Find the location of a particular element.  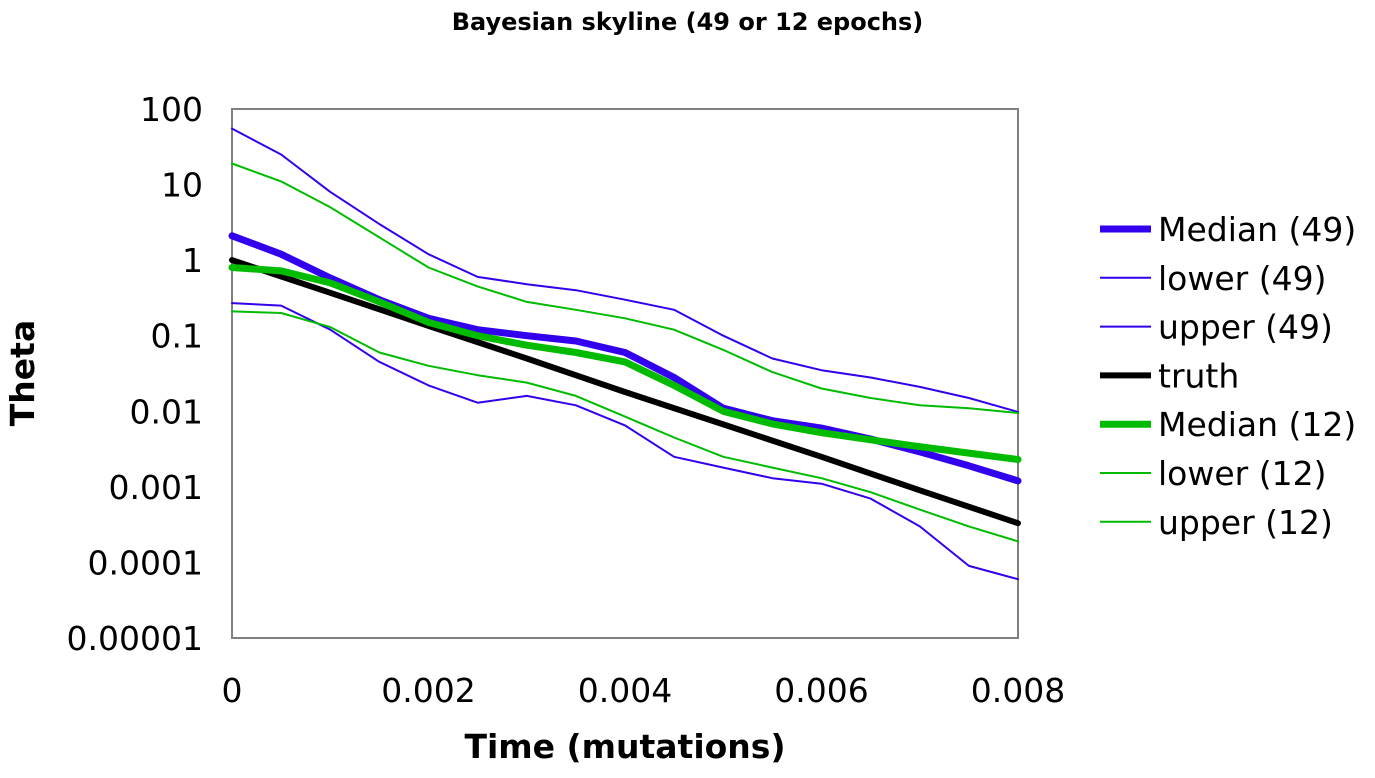

legend-label-lower-12: lower (12) is located at coordinates (1242, 473).